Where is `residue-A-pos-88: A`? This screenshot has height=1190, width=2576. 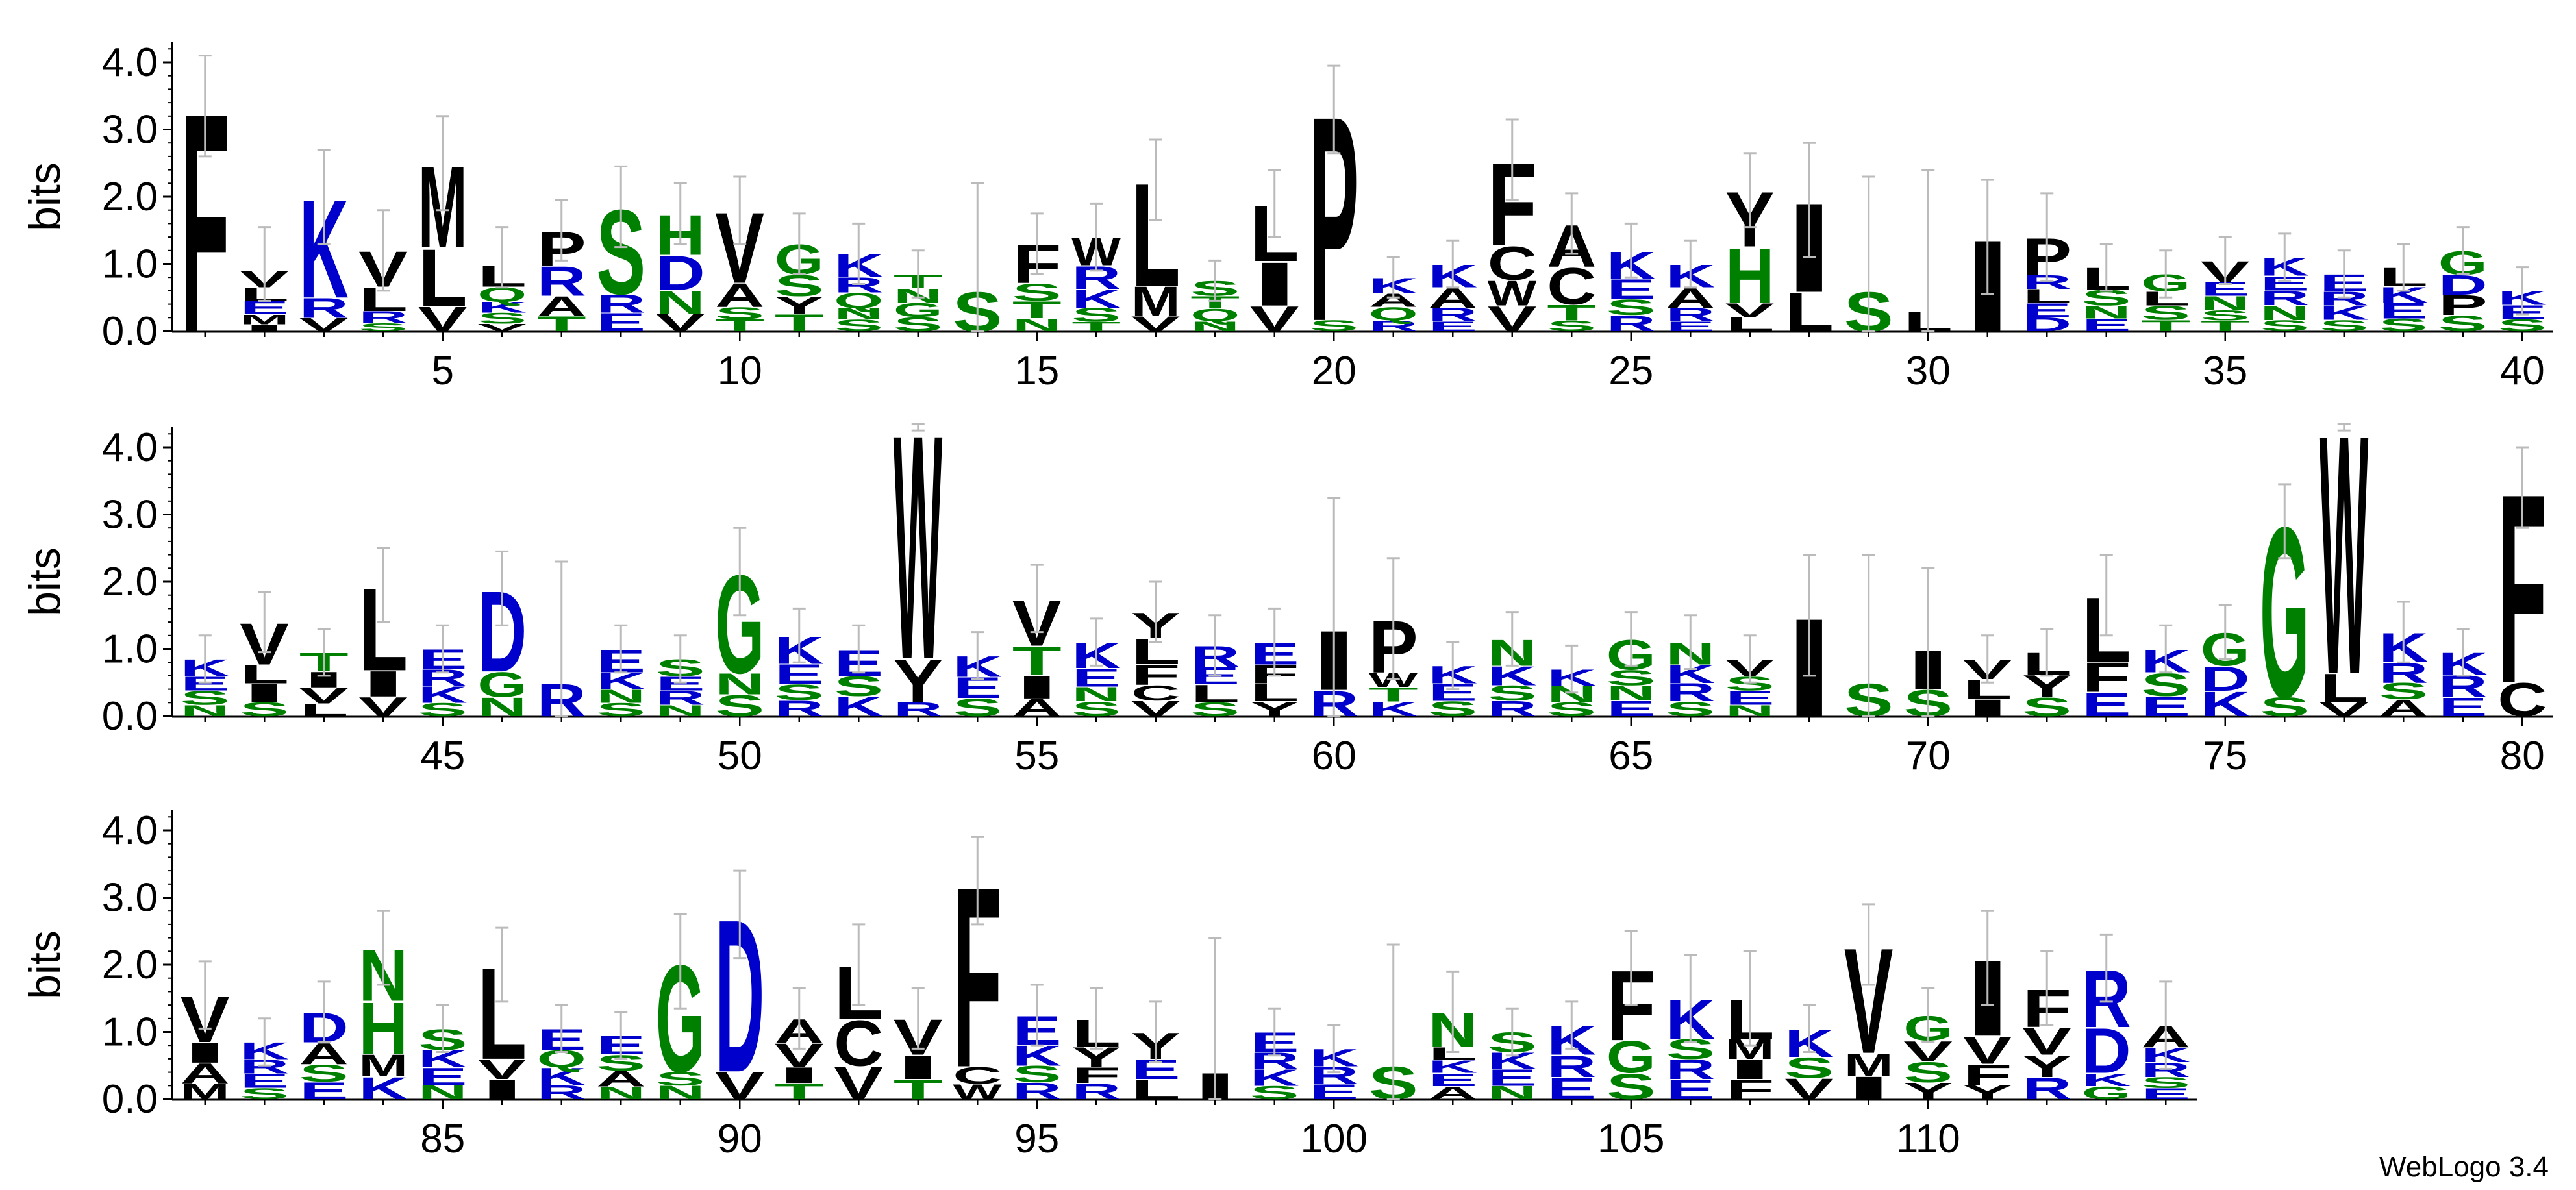 residue-A-pos-88: A is located at coordinates (620, 1078).